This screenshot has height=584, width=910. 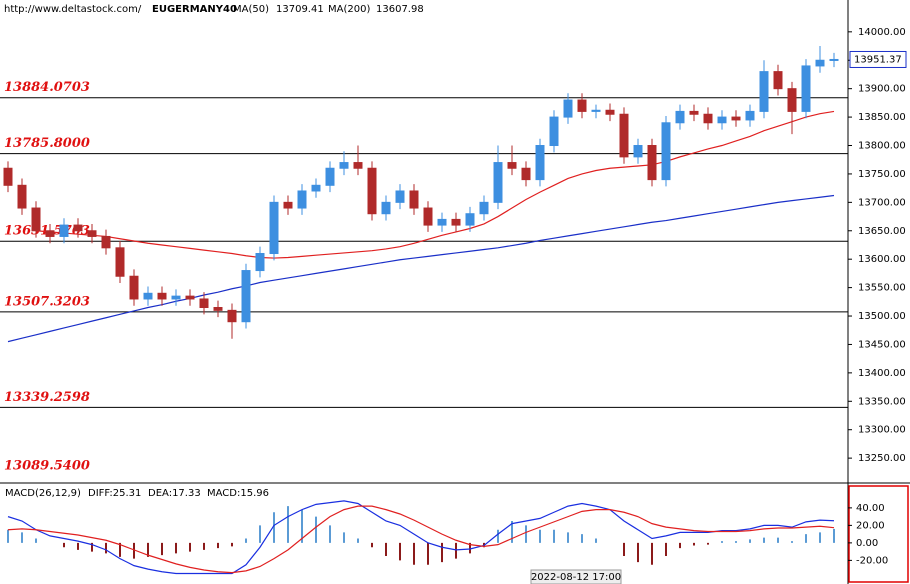 I want to click on level-label: 13089.5400, so click(x=47, y=466).